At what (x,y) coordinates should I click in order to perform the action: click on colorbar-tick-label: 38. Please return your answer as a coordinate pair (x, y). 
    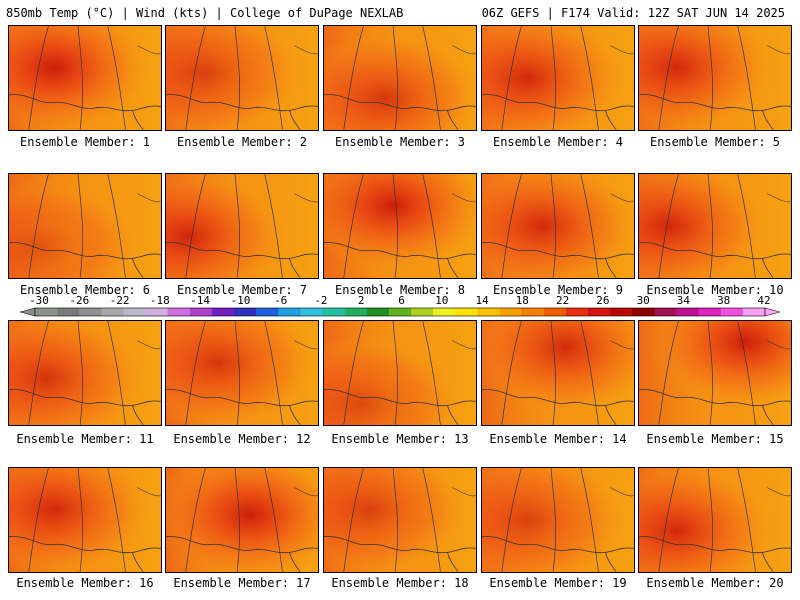
    Looking at the image, I should click on (724, 300).